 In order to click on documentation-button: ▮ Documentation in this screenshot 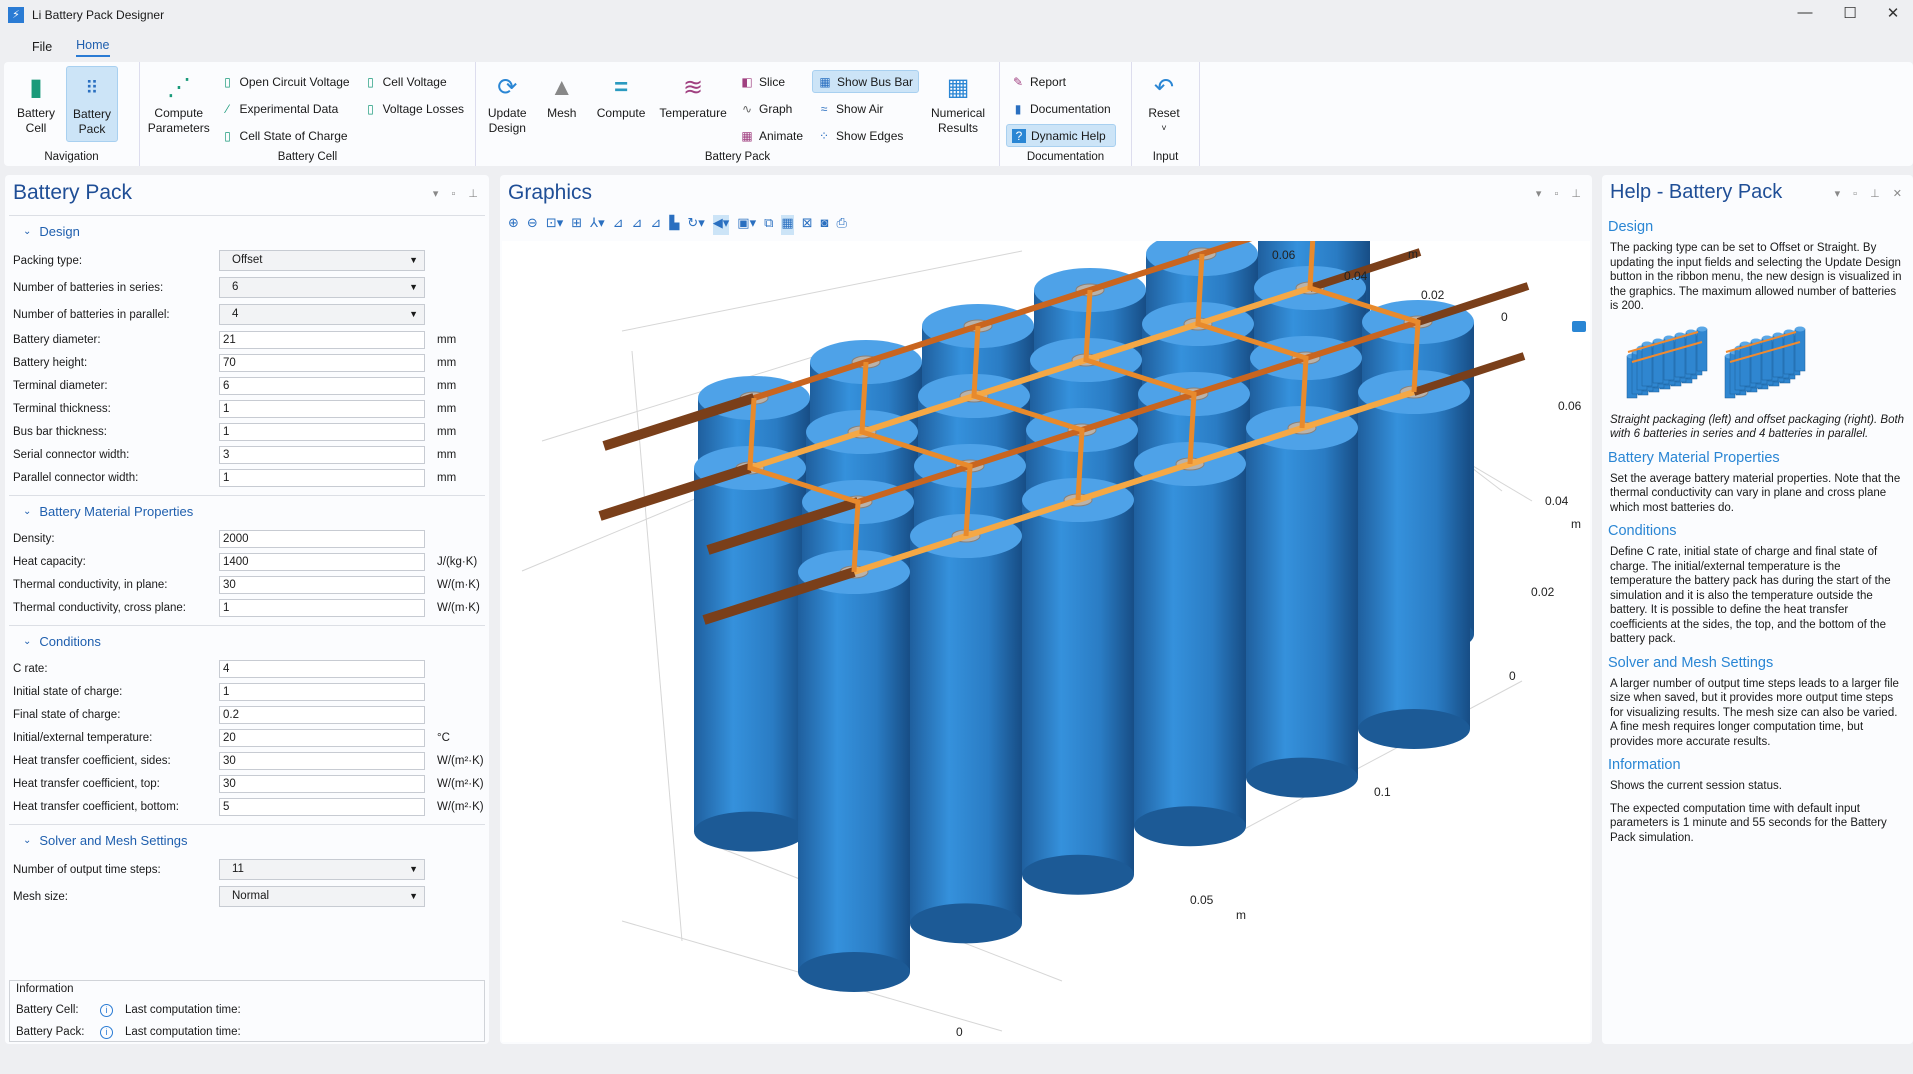, I will do `click(1061, 108)`.